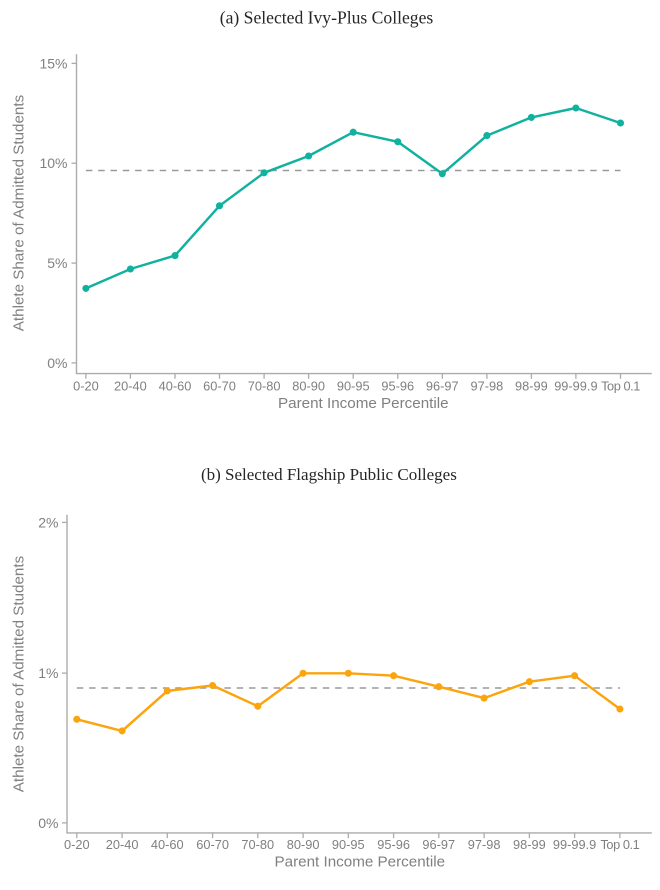 Image resolution: width=660 pixels, height=890 pixels. What do you see at coordinates (48, 673) in the screenshot?
I see `svg-text: 1%` at bounding box center [48, 673].